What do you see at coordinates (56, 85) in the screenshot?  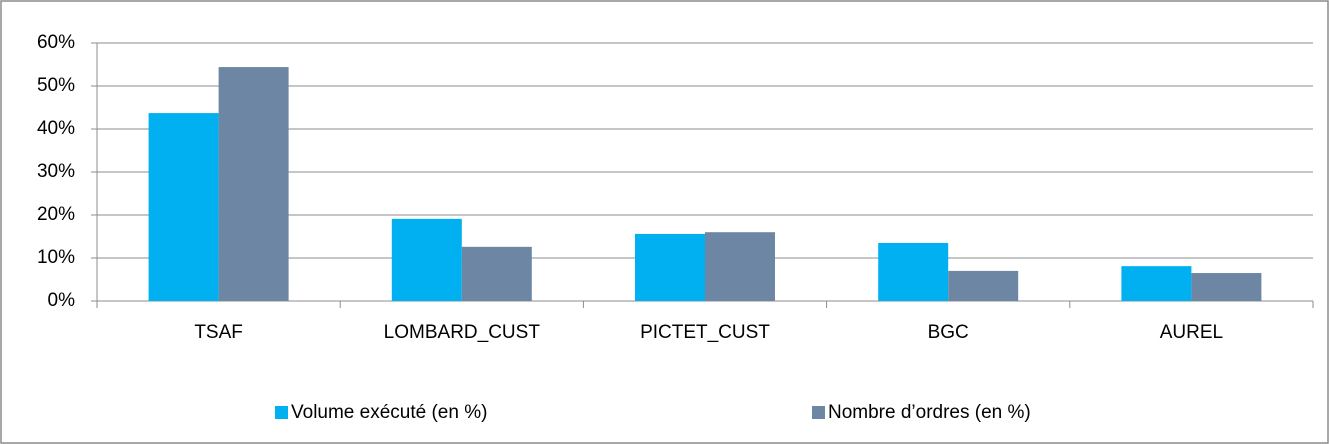 I see `y-tick-label: 50%` at bounding box center [56, 85].